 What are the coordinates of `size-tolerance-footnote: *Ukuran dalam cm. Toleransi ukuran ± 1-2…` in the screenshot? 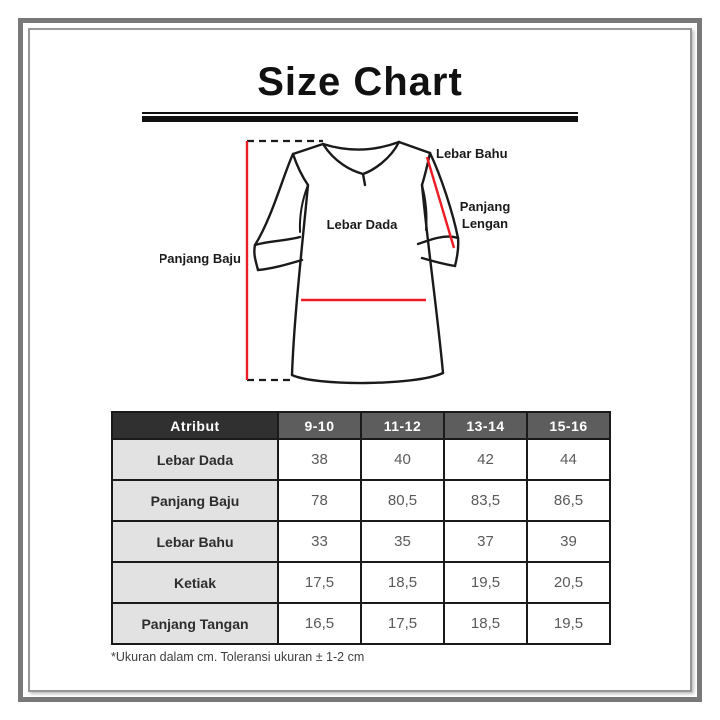 It's located at (238, 657).